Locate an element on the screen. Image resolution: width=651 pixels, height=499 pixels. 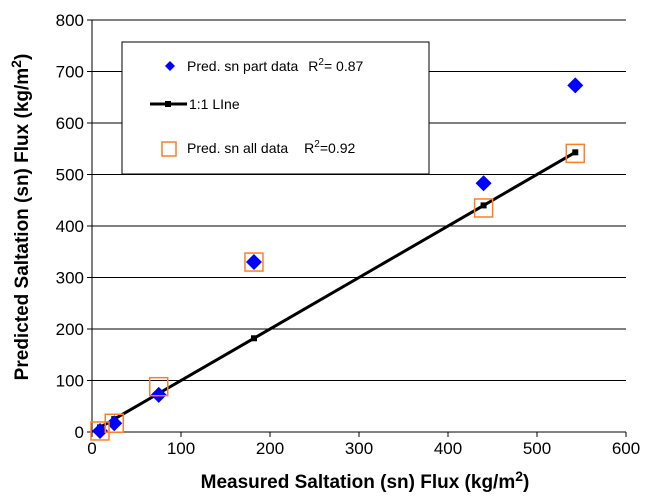
x-tick-label: 500 is located at coordinates (537, 448).